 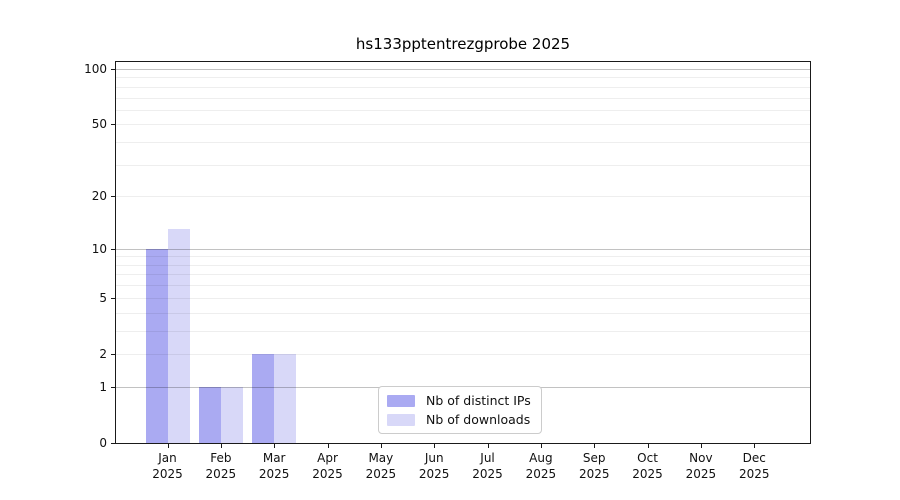 I want to click on x-tick-label: Nov 2025, so click(x=701, y=466).